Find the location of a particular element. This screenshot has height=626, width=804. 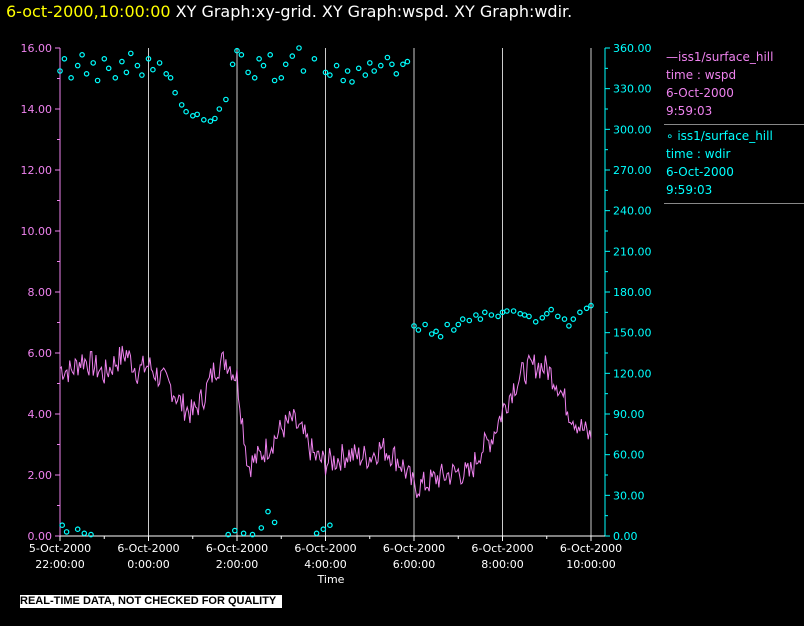

left-tick-label: 12.00 is located at coordinates (37, 170).